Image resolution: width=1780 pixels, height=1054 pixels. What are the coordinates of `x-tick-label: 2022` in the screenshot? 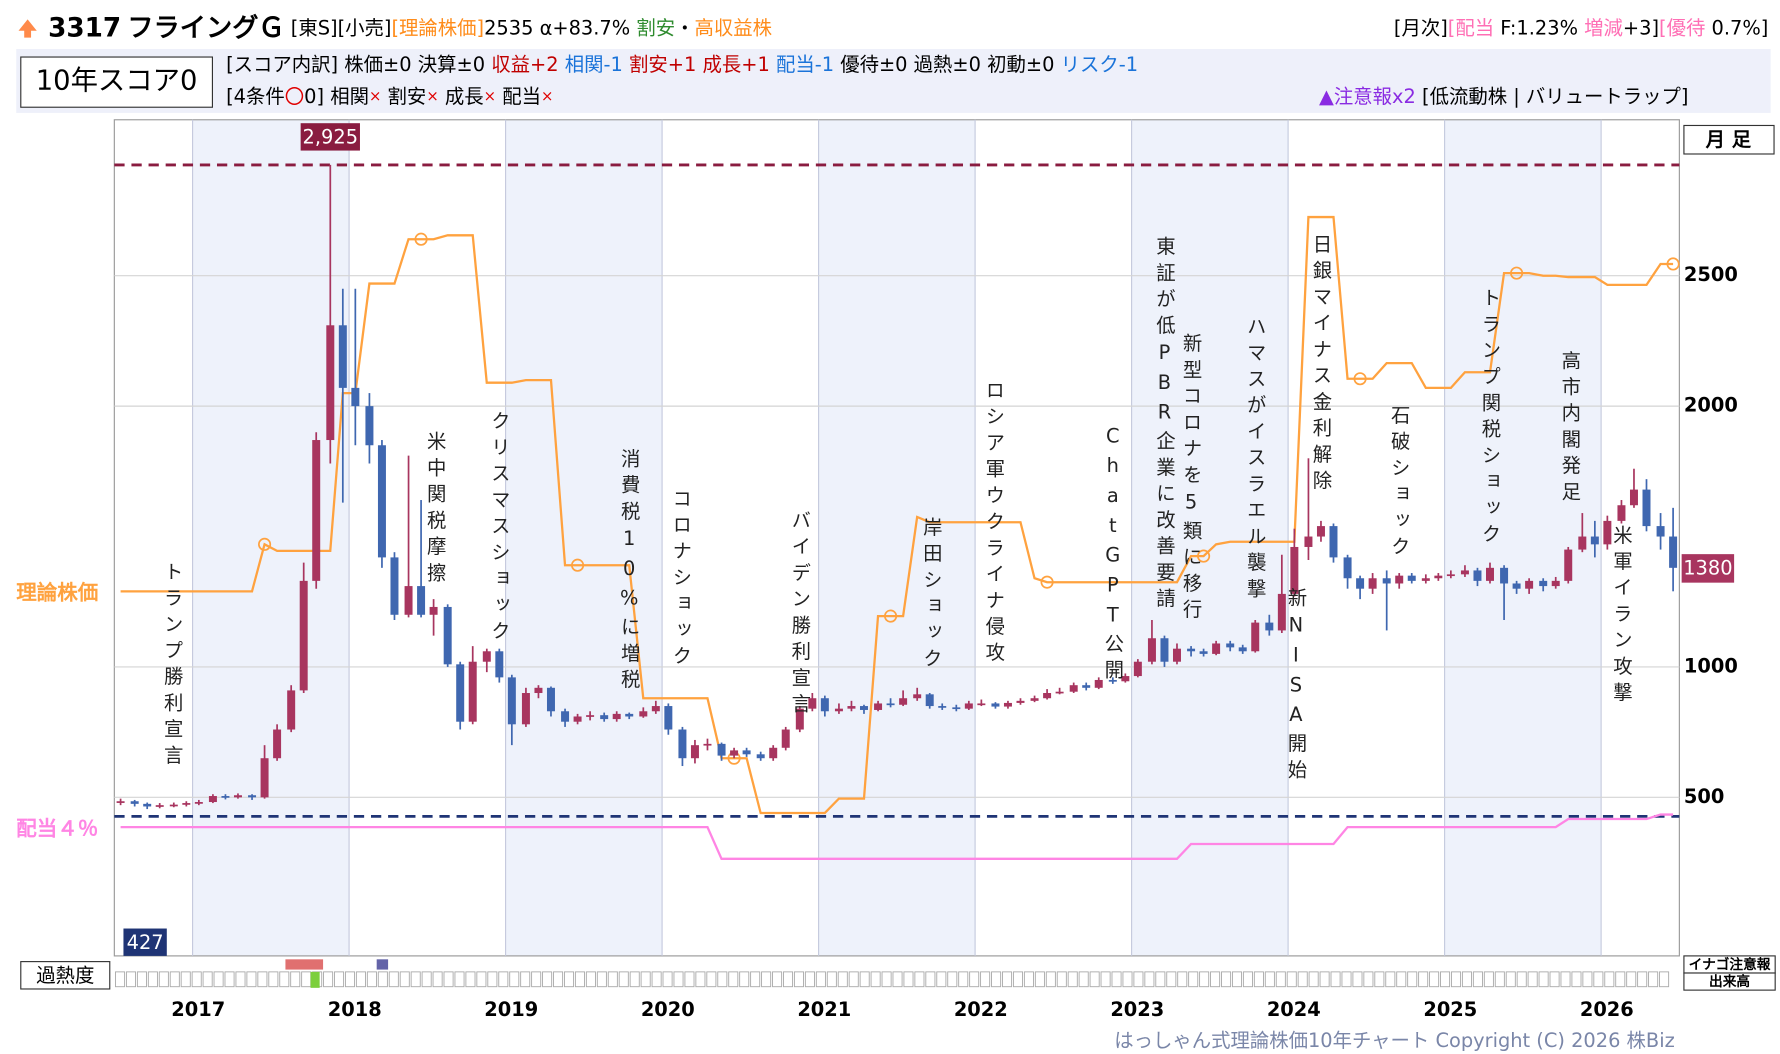 It's located at (981, 1009).